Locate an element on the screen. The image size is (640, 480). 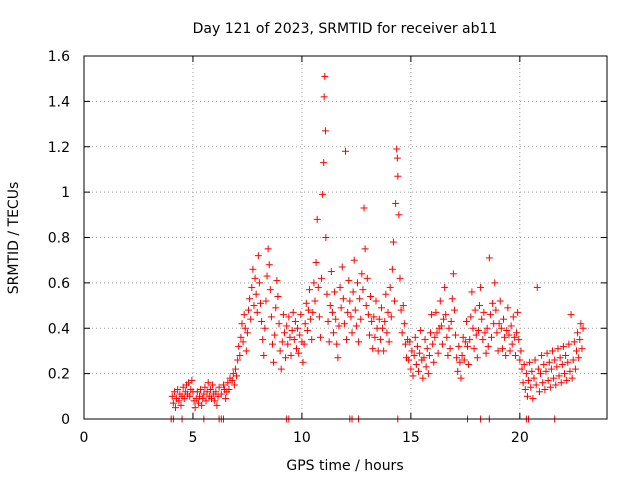
y-tick-label: 0.6 is located at coordinates (59, 284).